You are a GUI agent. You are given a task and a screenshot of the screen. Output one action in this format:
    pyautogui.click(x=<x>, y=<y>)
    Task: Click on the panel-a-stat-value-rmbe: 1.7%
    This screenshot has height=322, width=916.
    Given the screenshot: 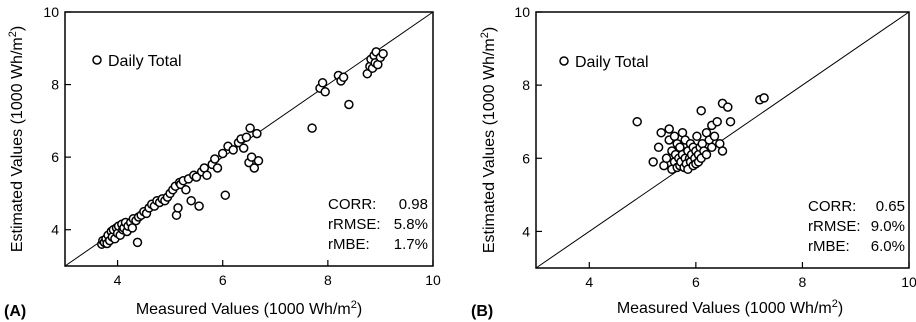 What is the action you would take?
    pyautogui.click(x=411, y=244)
    